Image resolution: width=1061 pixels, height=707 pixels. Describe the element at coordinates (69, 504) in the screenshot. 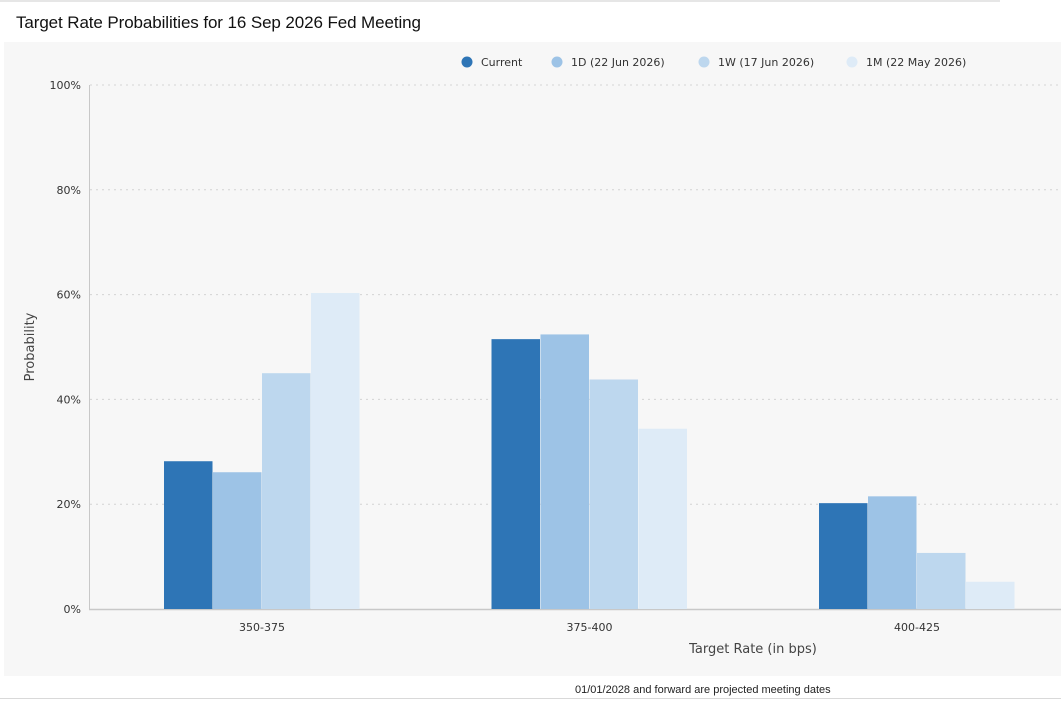

I see `y-tick-label: 20%` at that location.